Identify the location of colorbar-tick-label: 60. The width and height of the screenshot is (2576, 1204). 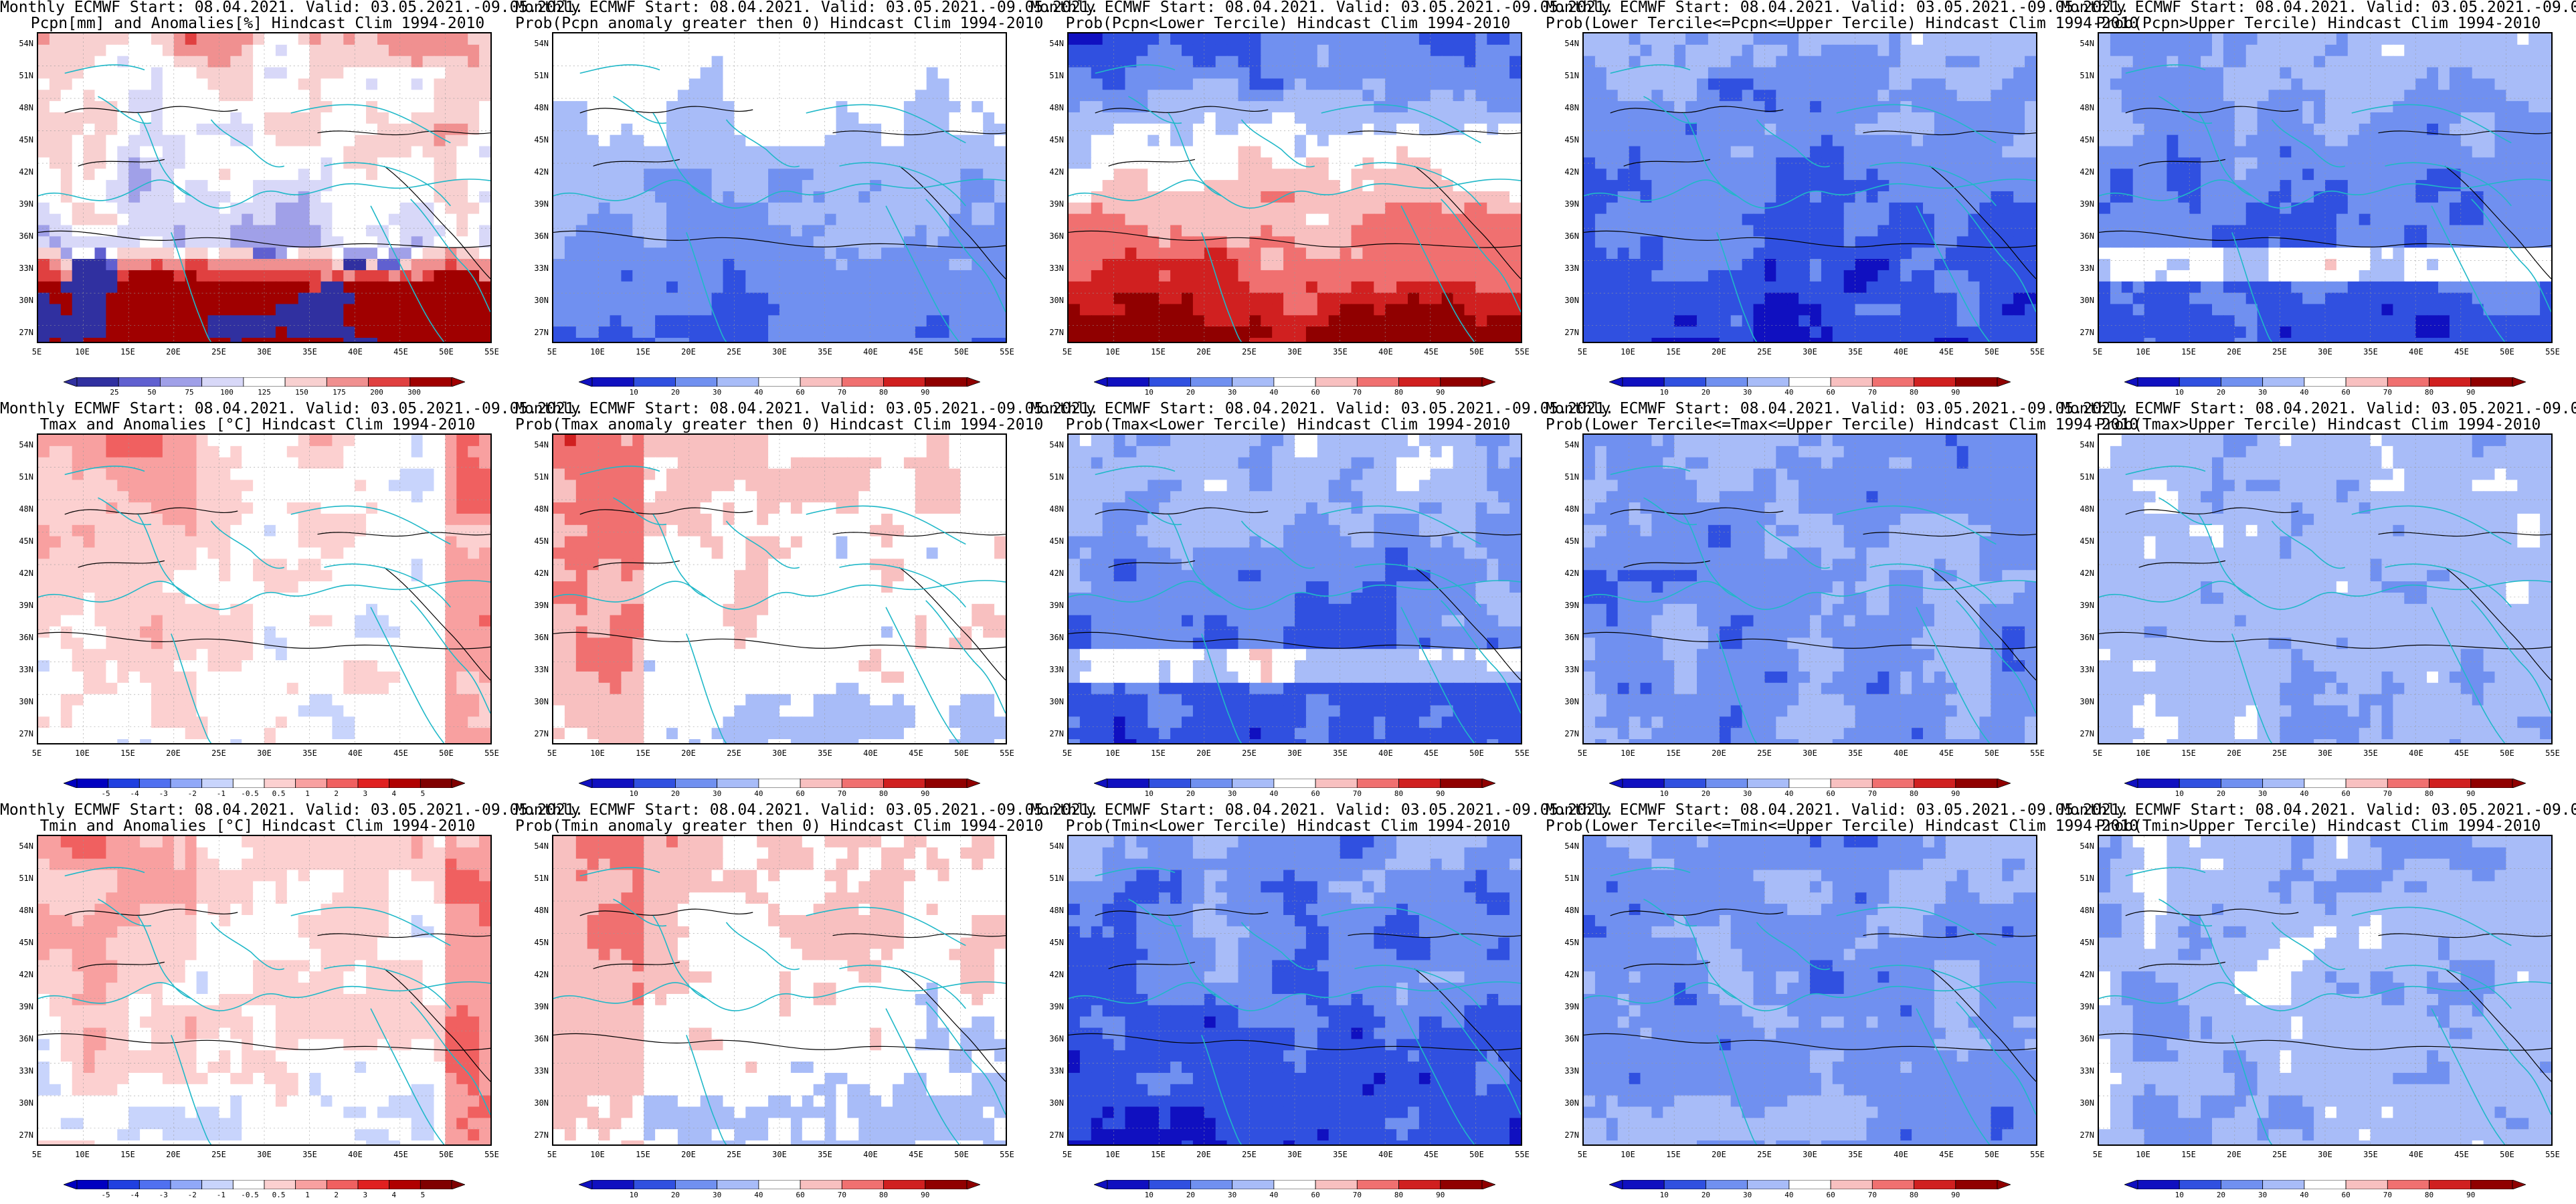
(1315, 392).